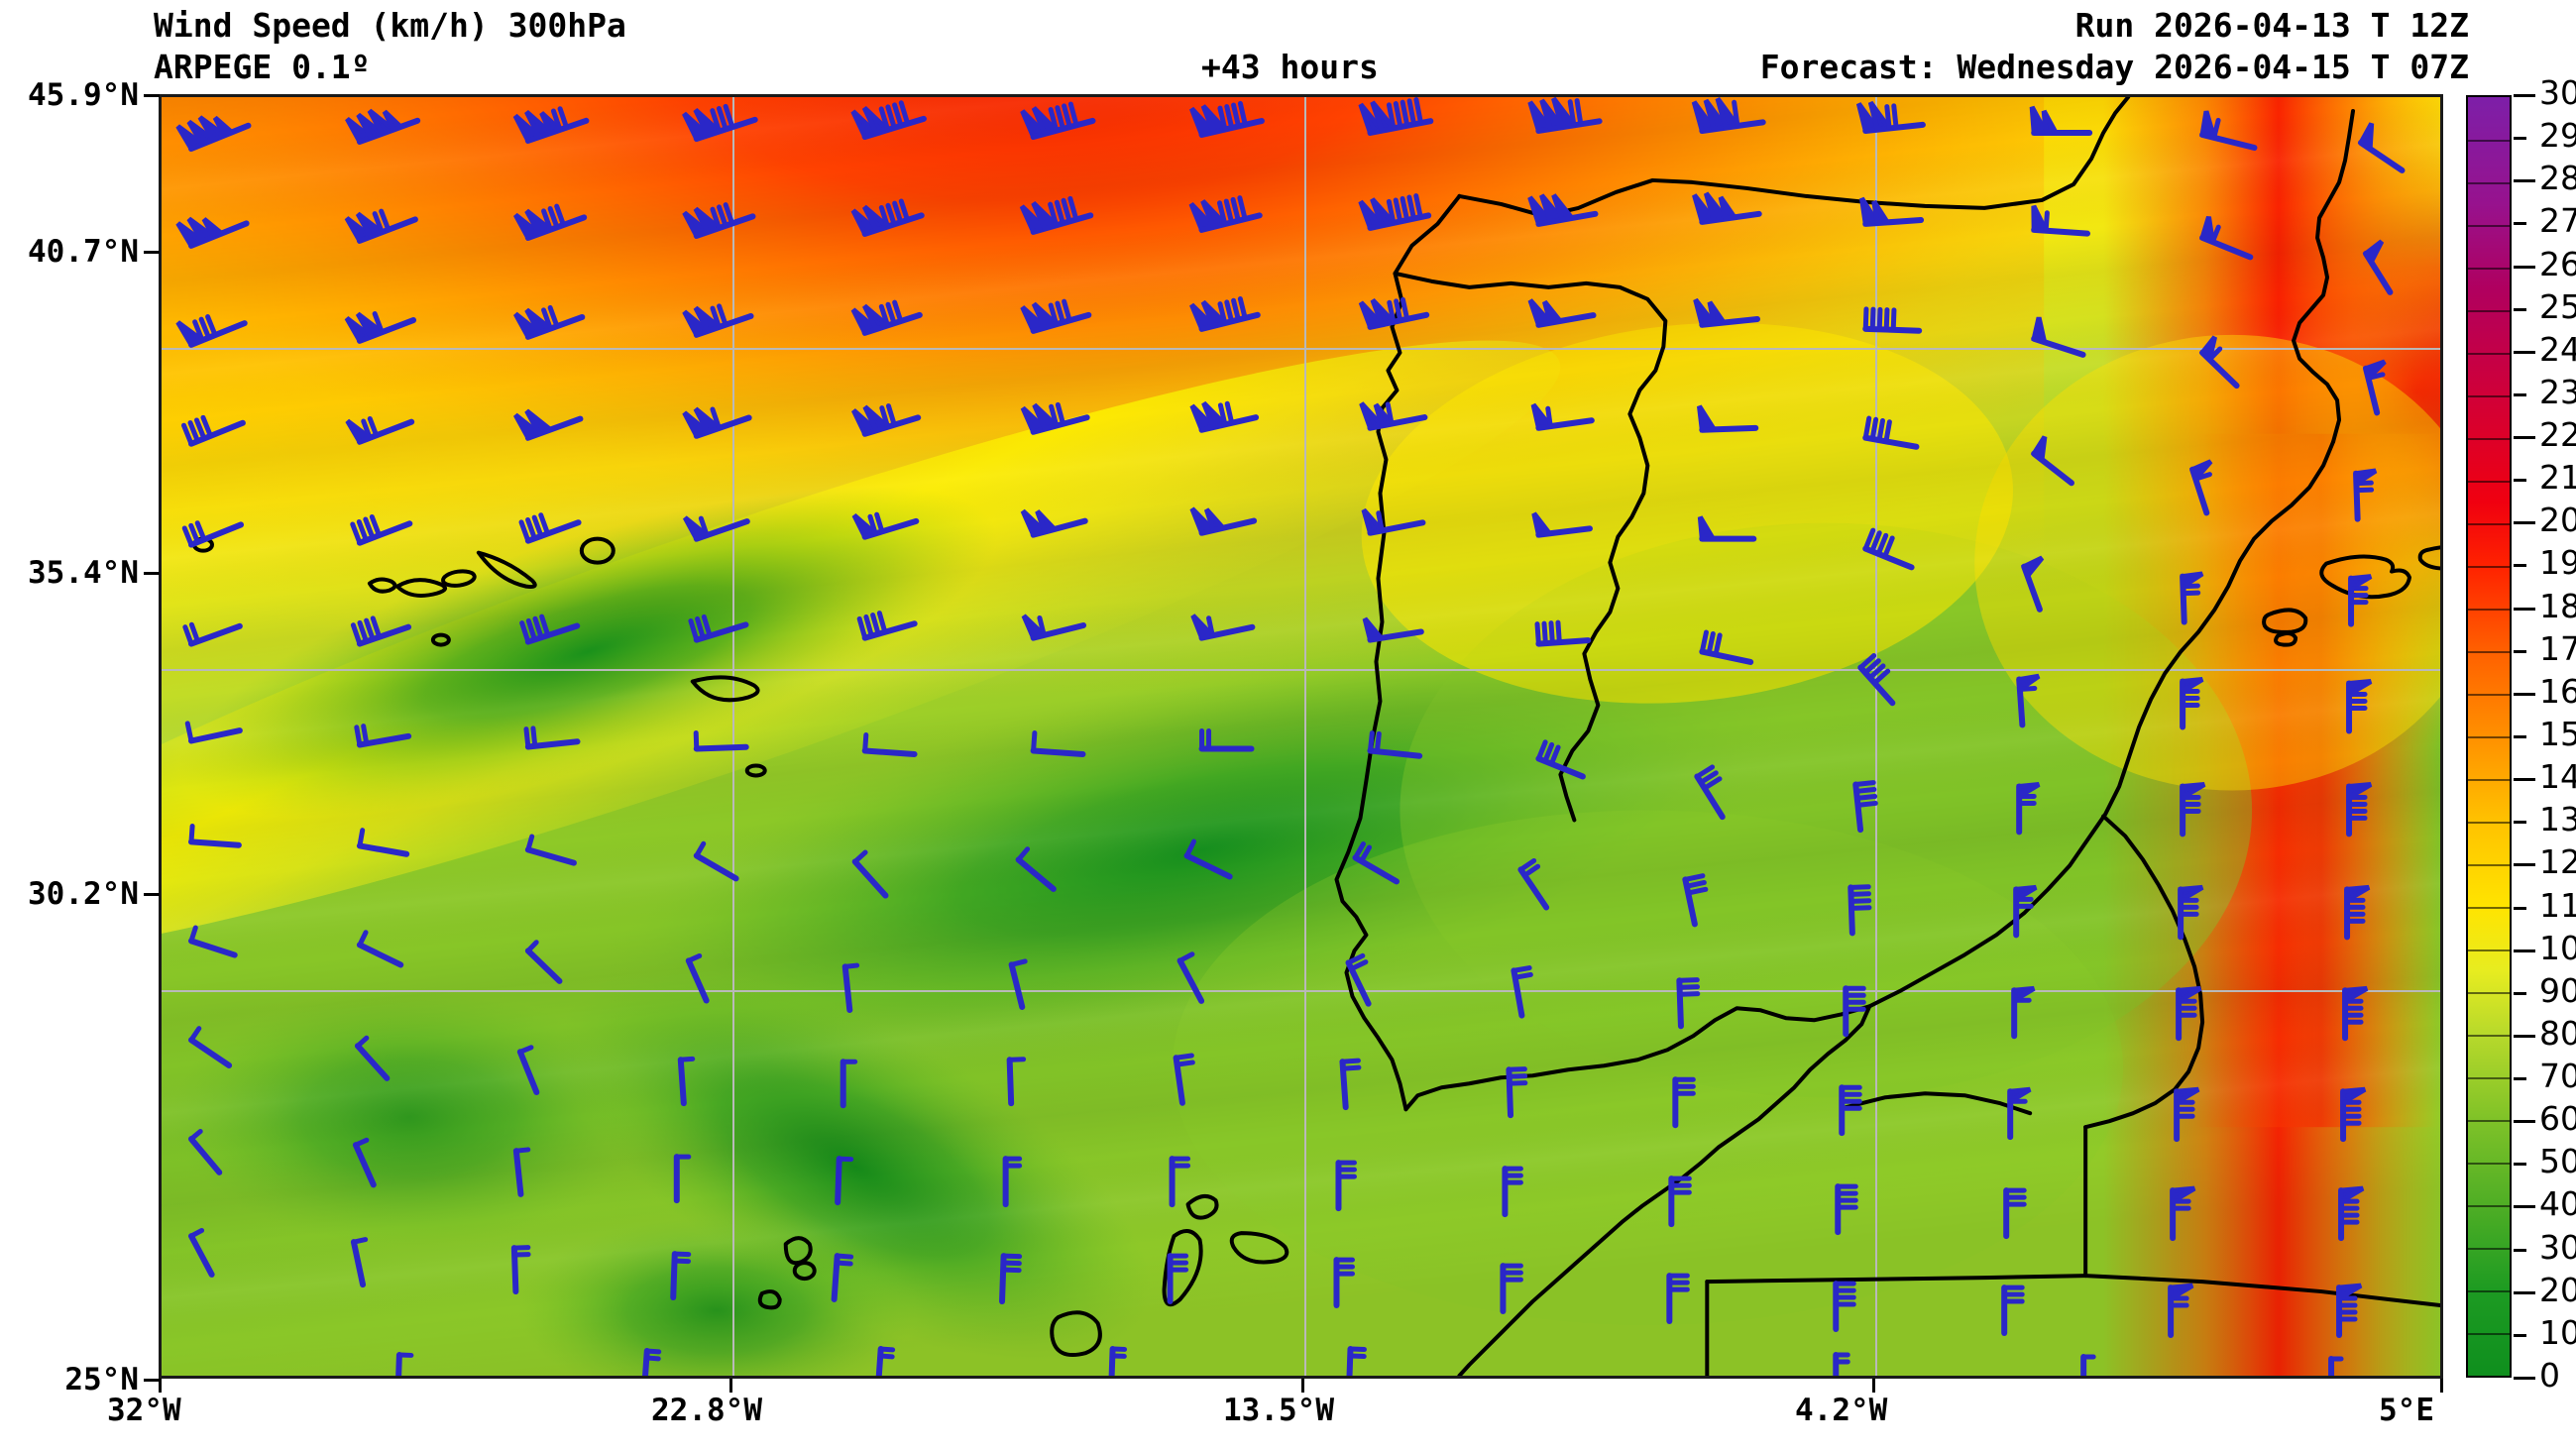 This screenshot has width=2576, height=1452. I want to click on colorbar-label-0: 0, so click(2549, 1375).